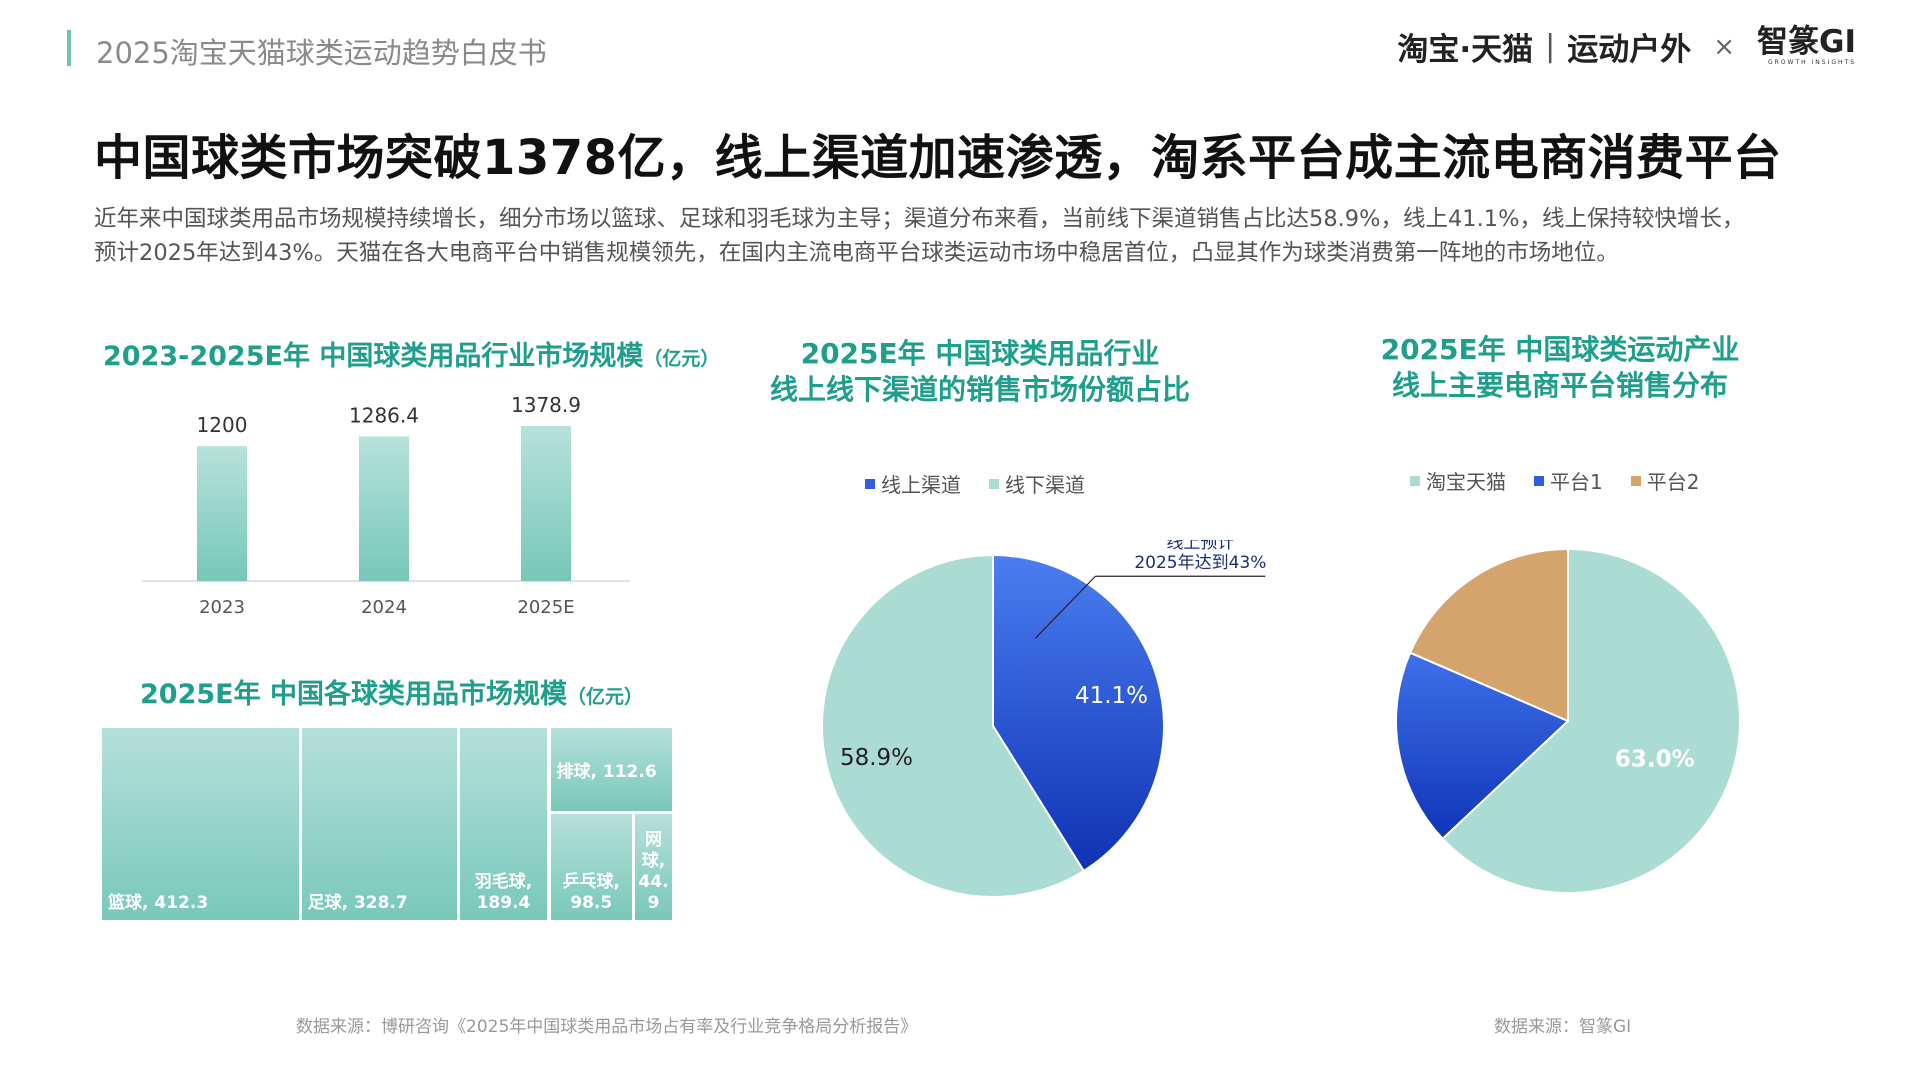 The image size is (1920, 1080). What do you see at coordinates (1811, 62) in the screenshot?
I see `logo-subtext: GROWTH INSIGHTS` at bounding box center [1811, 62].